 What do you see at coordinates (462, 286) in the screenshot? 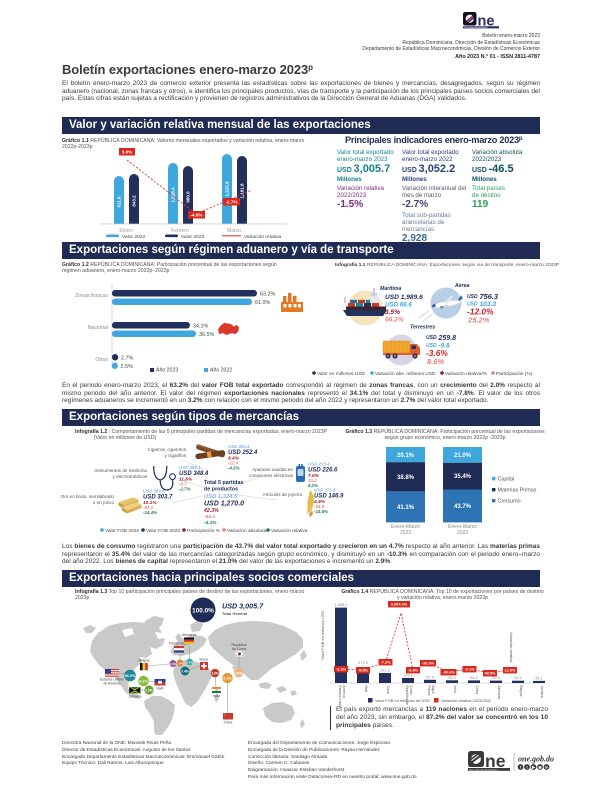
I see `svg-text: Aérea` at bounding box center [462, 286].